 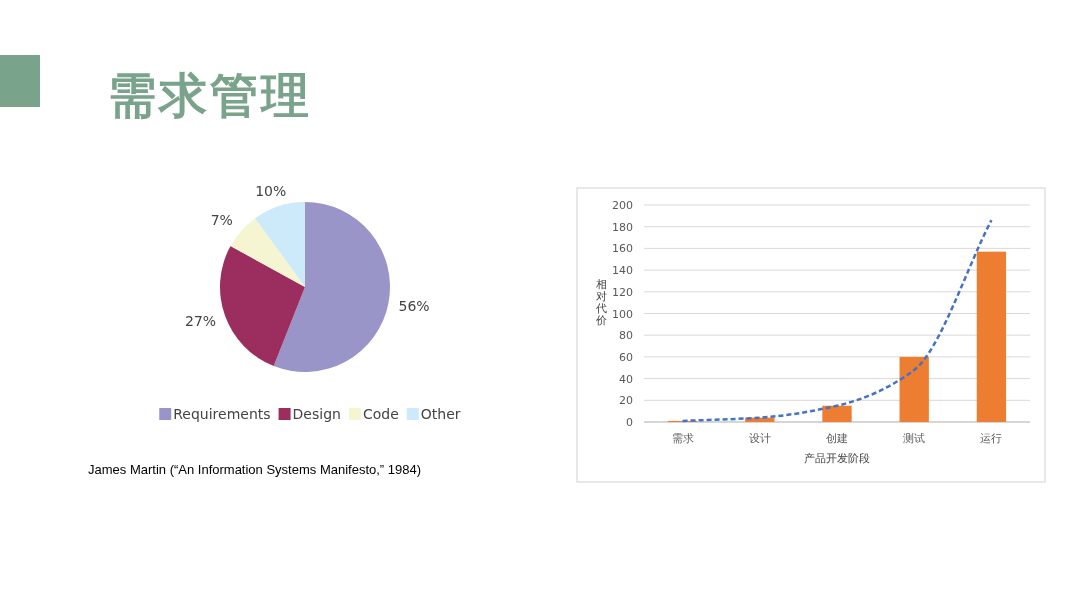 I want to click on legend-label: Other, so click(x=440, y=414).